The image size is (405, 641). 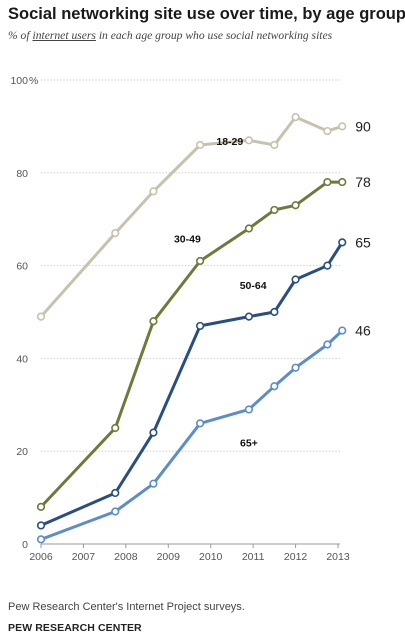 I want to click on series-name-label-30-49: 30-49, so click(x=187, y=239).